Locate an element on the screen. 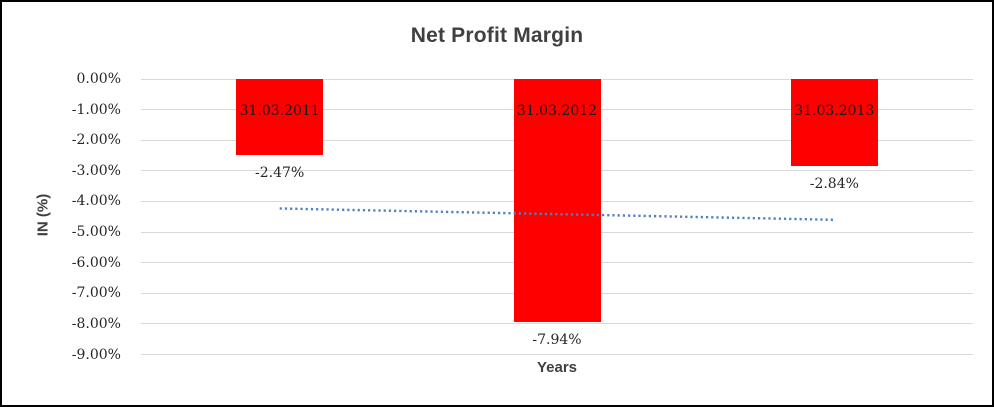 Image resolution: width=994 pixels, height=407 pixels. y-tick-label: -1.00% is located at coordinates (96, 109).